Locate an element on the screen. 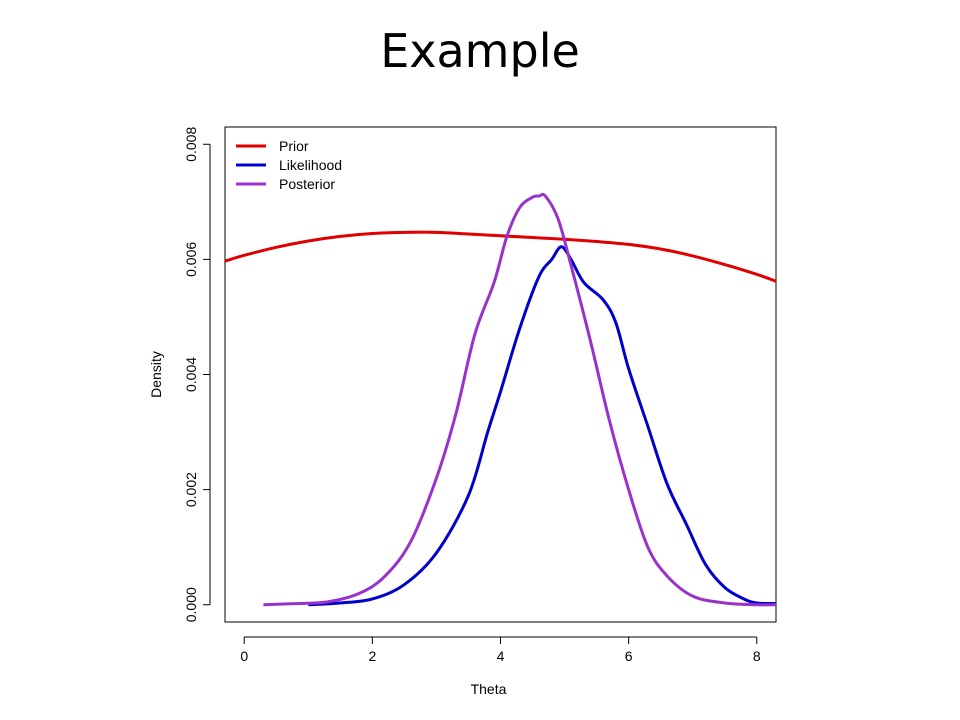  y-axis-label: Density is located at coordinates (156, 374).